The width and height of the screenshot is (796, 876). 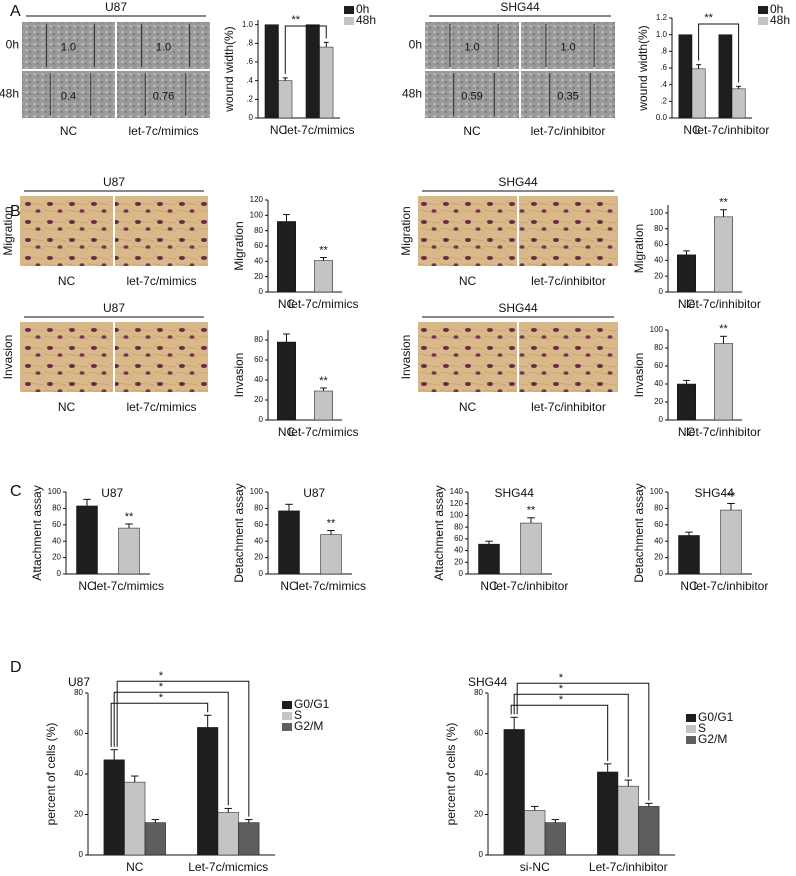 I want to click on y-tick-label: 120, so click(x=457, y=503).